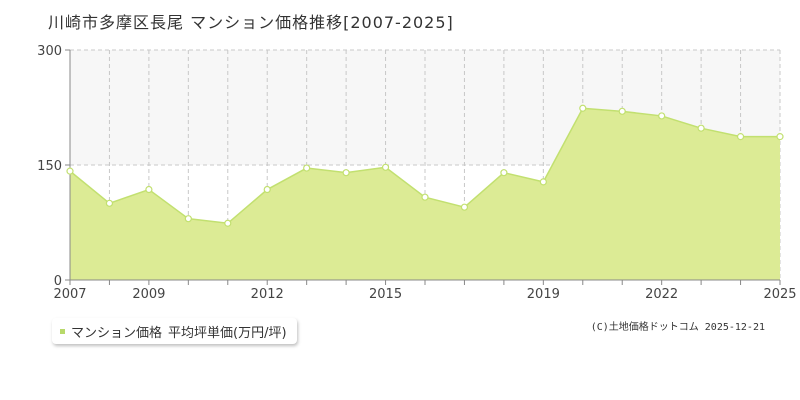 Image resolution: width=800 pixels, height=400 pixels. What do you see at coordinates (69, 294) in the screenshot?
I see `x-tick-label: 2007` at bounding box center [69, 294].